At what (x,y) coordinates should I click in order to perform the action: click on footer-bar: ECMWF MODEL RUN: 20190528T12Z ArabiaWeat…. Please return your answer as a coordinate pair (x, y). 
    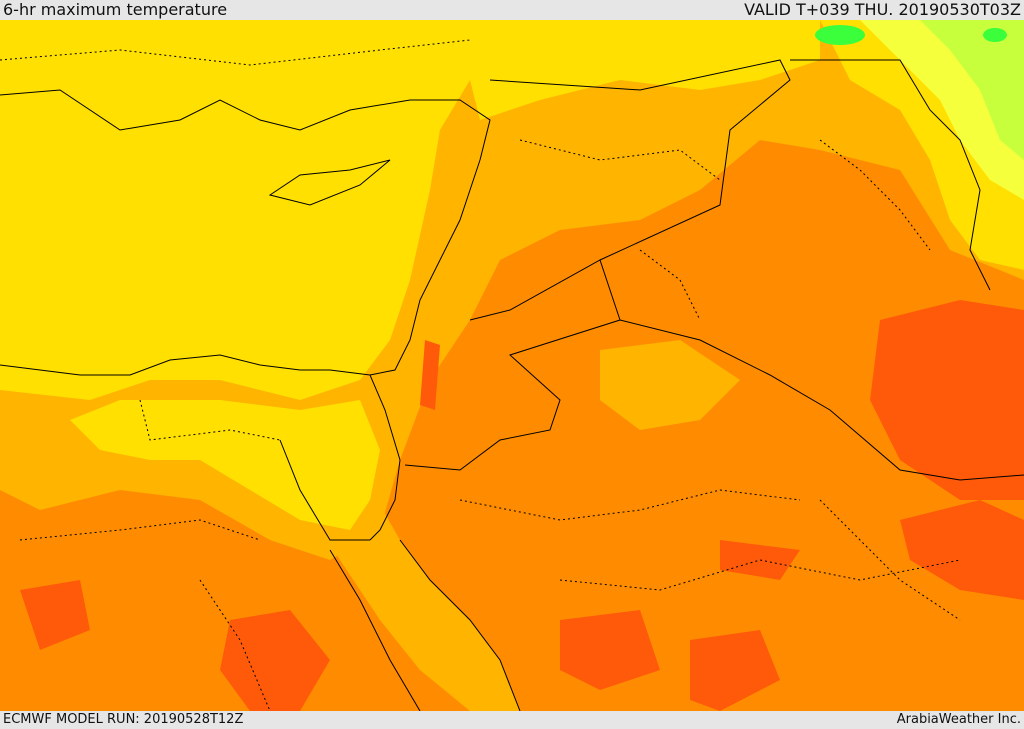
    Looking at the image, I should click on (512, 720).